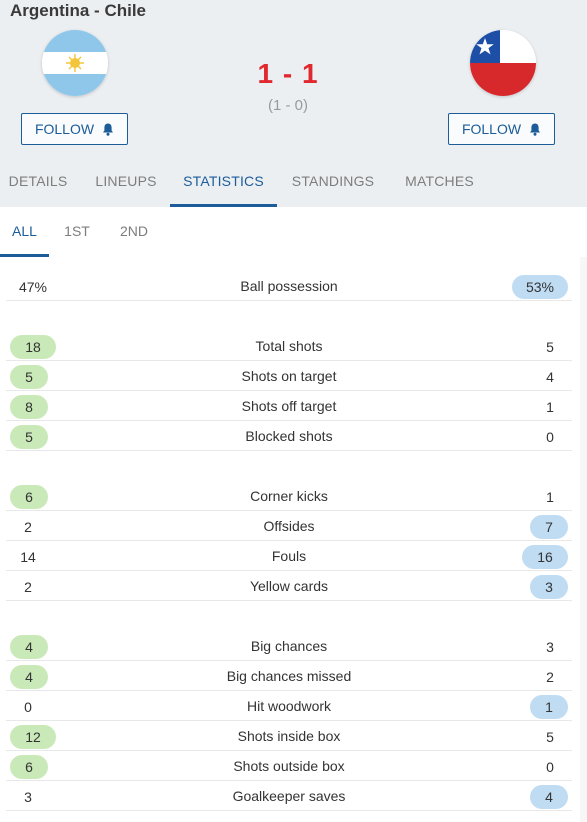 The height and width of the screenshot is (822, 587). I want to click on stat-label: Goalkeeper saves, so click(289, 796).